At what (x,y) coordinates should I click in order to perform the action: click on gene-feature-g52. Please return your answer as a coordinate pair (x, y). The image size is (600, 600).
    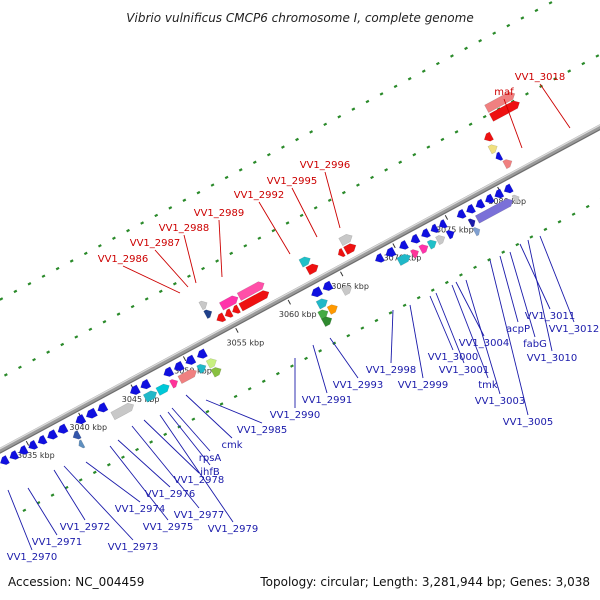
    Looking at the image, I should click on (415, 253).